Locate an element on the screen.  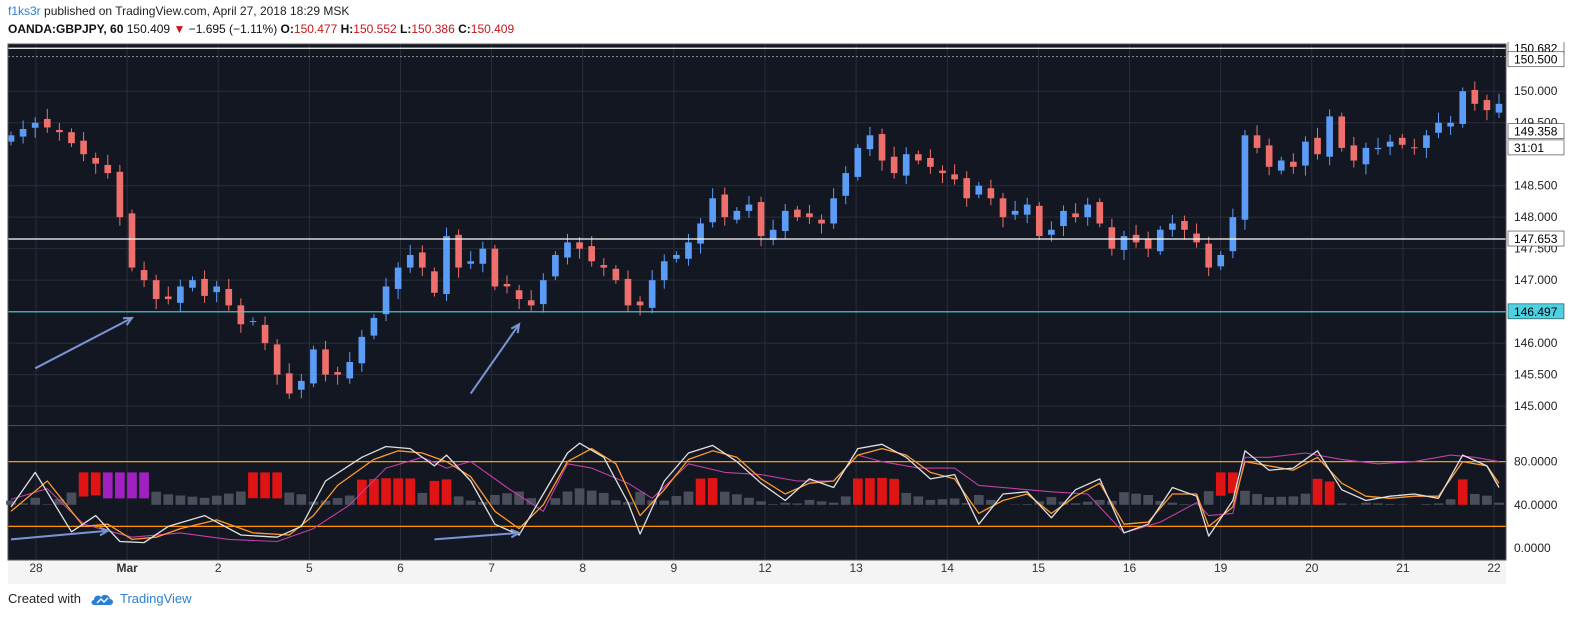
date-tick-label: 19 is located at coordinates (1221, 568).